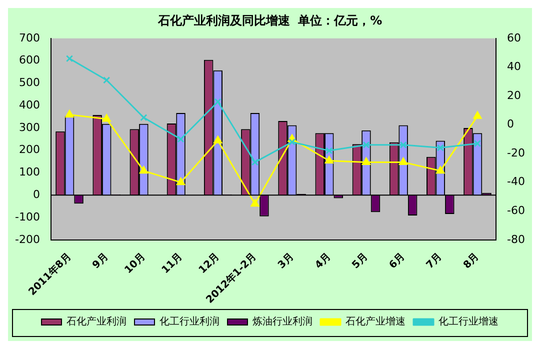  Describe the element at coordinates (516, 181) in the screenshot. I see `y2-tick-label: -40` at that location.